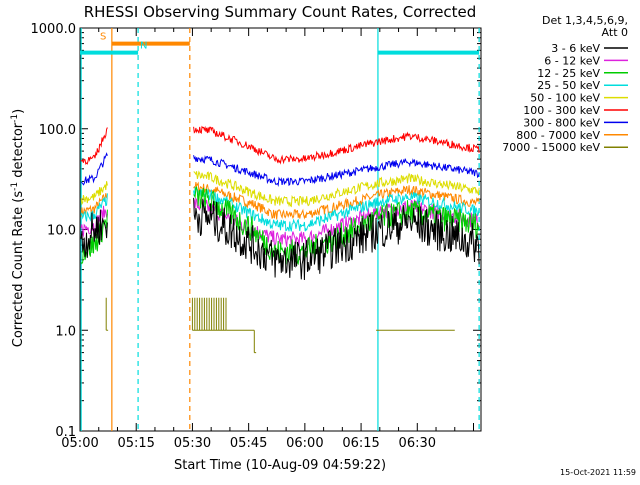 The image size is (640, 485). What do you see at coordinates (248, 443) in the screenshot?
I see `x-tick-label: 05:45` at bounding box center [248, 443].